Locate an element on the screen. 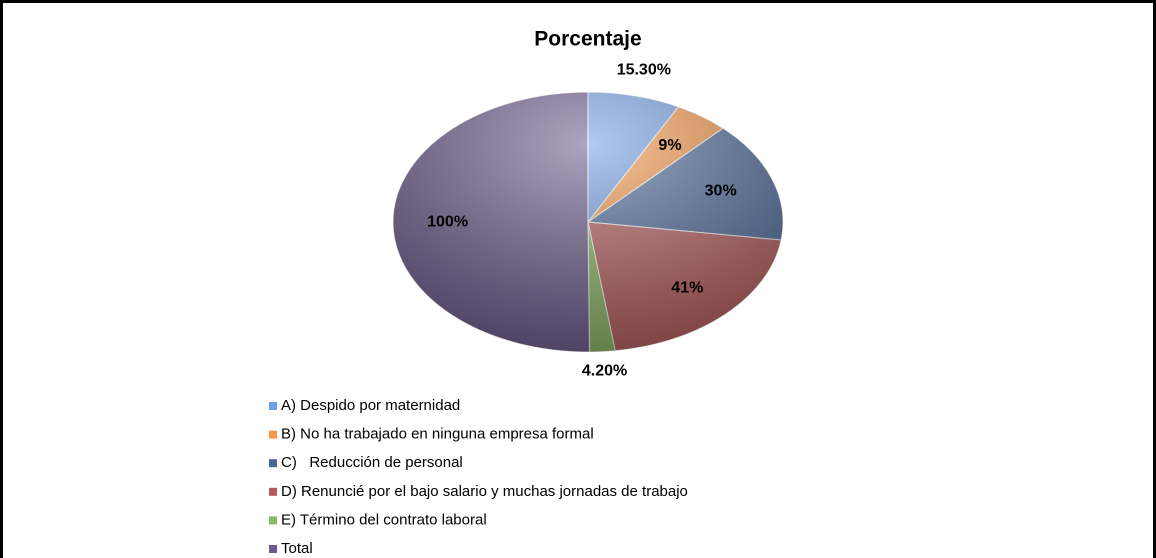 The width and height of the screenshot is (1156, 558). data-label: 30% is located at coordinates (721, 191).